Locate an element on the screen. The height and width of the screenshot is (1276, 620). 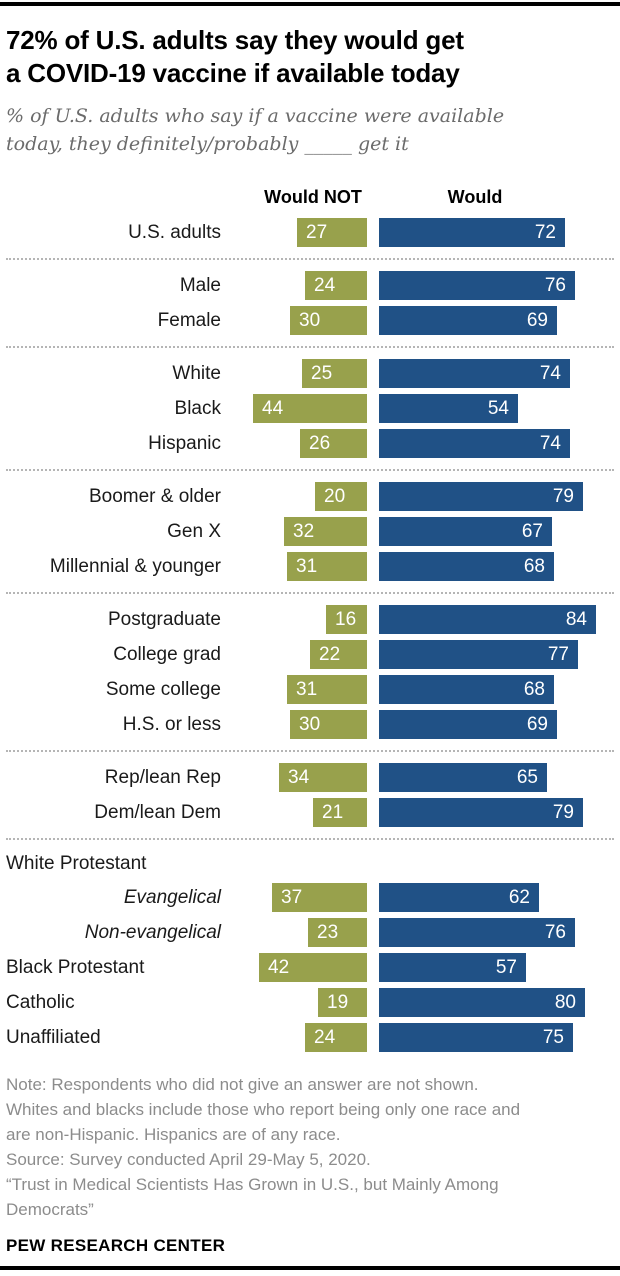
chart-section: U.S. adults 27 72 is located at coordinates (310, 232).